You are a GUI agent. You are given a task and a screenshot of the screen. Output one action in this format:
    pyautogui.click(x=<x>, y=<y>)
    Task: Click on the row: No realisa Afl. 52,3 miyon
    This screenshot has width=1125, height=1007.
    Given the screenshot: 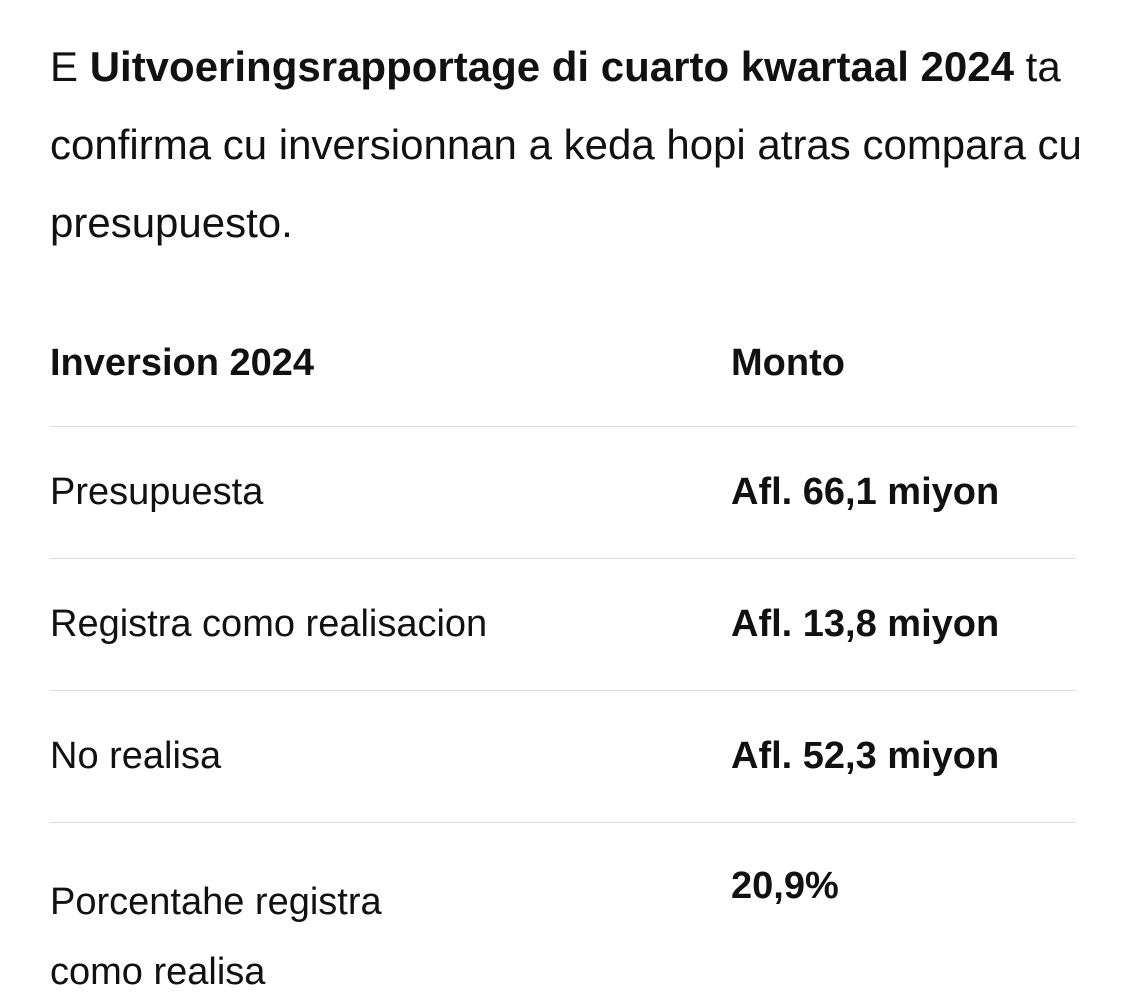 What is the action you would take?
    pyautogui.click(x=563, y=757)
    